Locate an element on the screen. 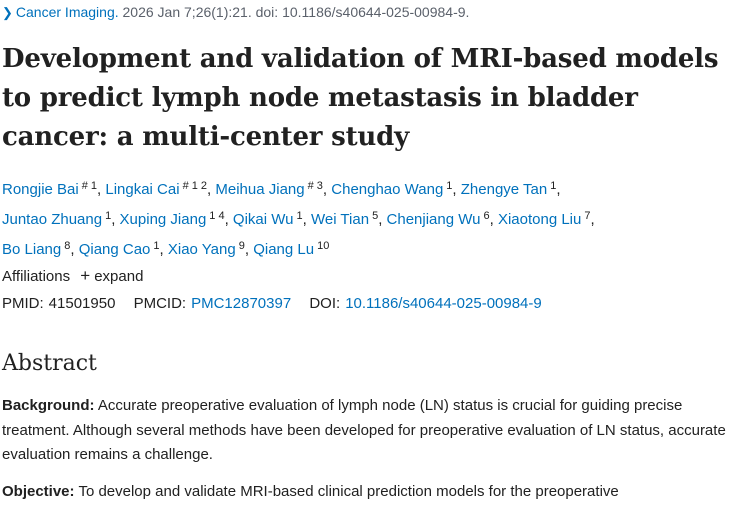 The image size is (750, 505). author-item: Zhengye Tan 1, is located at coordinates (510, 189).